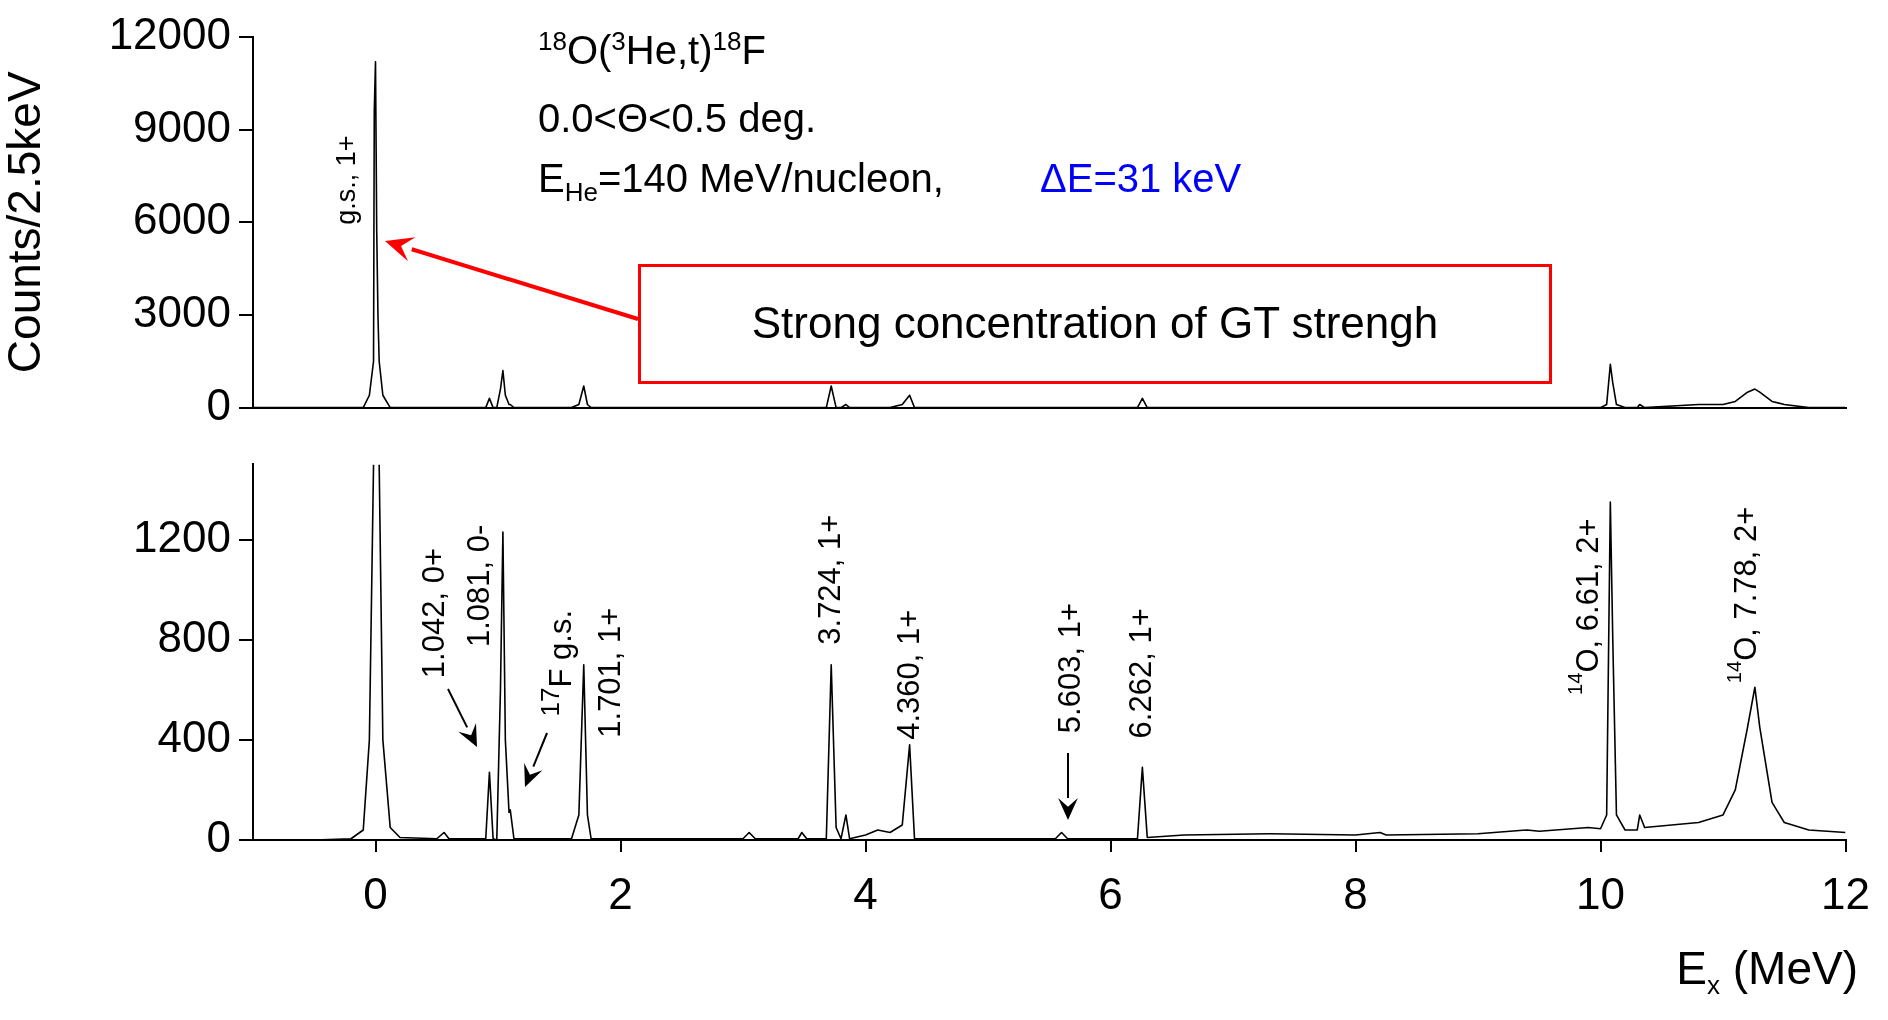 This screenshot has height=1020, width=1888. Describe the element at coordinates (620, 893) in the screenshot. I see `x-tick-label: 2` at that location.